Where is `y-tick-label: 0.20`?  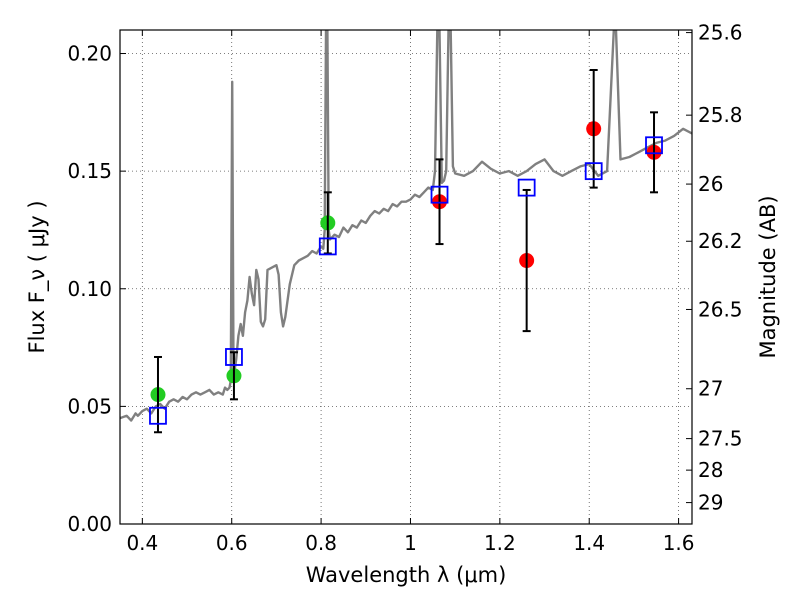
y-tick-label: 0.20 is located at coordinates (89, 54).